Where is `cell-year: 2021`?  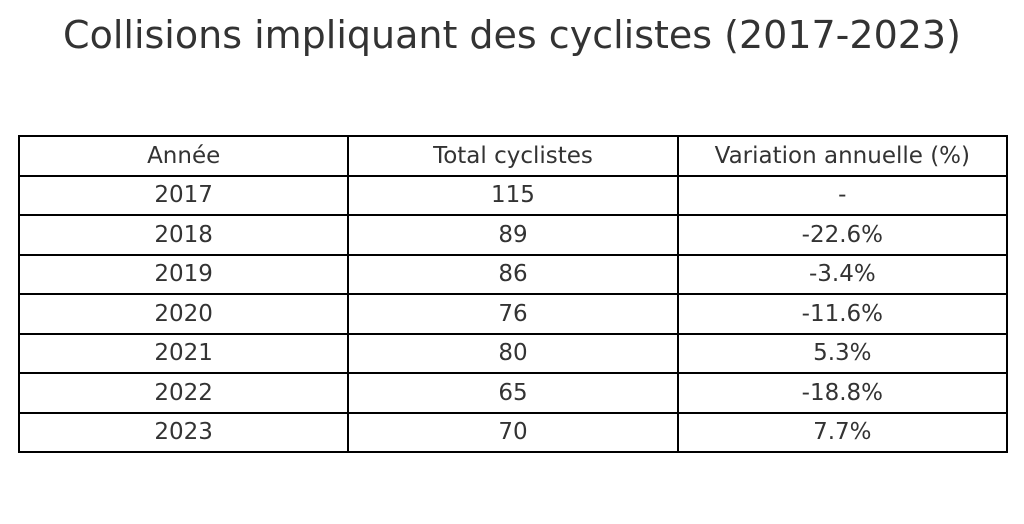
cell-year: 2021 is located at coordinates (183, 353).